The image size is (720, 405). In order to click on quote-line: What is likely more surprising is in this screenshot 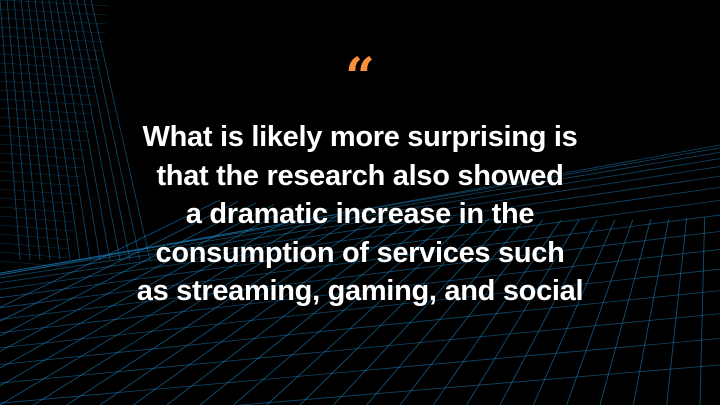, I will do `click(360, 137)`.